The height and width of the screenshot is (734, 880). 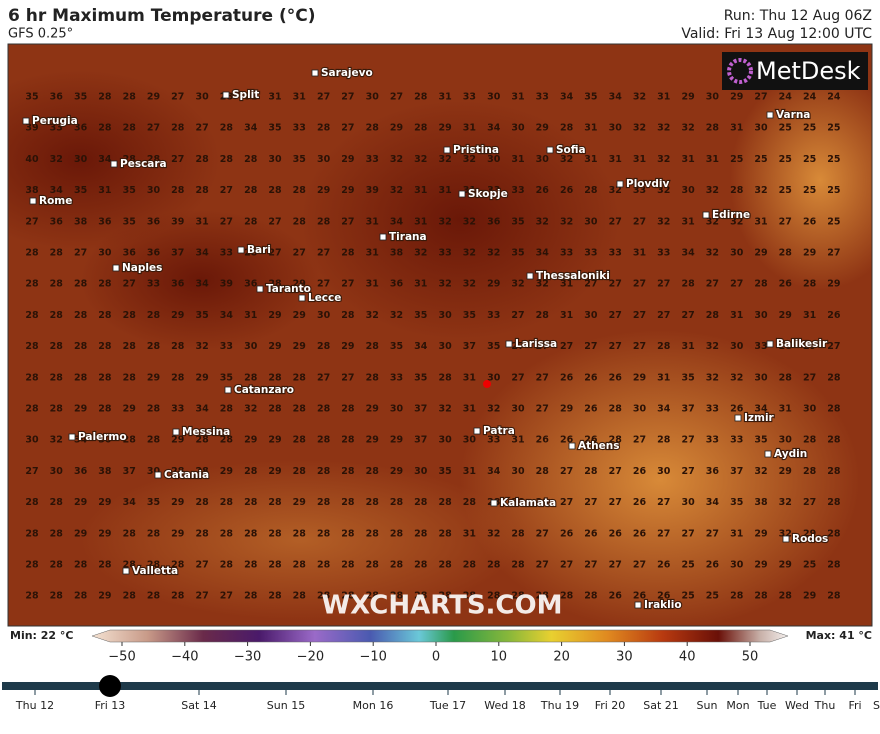 What do you see at coordinates (825, 705) in the screenshot?
I see `day-label: Thu` at bounding box center [825, 705].